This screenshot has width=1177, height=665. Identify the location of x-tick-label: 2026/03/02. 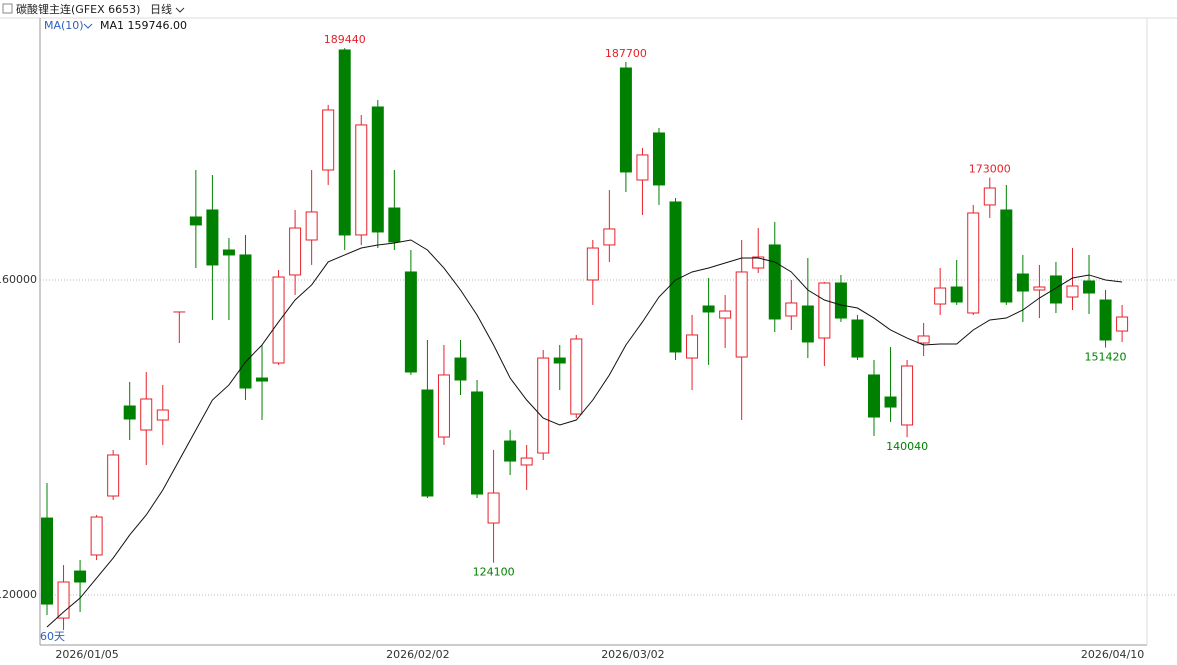
(632, 654).